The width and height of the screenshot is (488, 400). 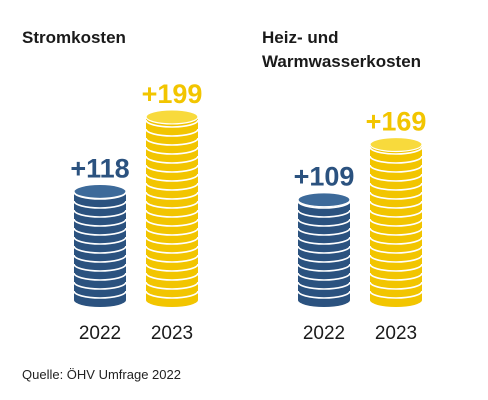 What do you see at coordinates (396, 221) in the screenshot?
I see `coin-stack-2023-heiz` at bounding box center [396, 221].